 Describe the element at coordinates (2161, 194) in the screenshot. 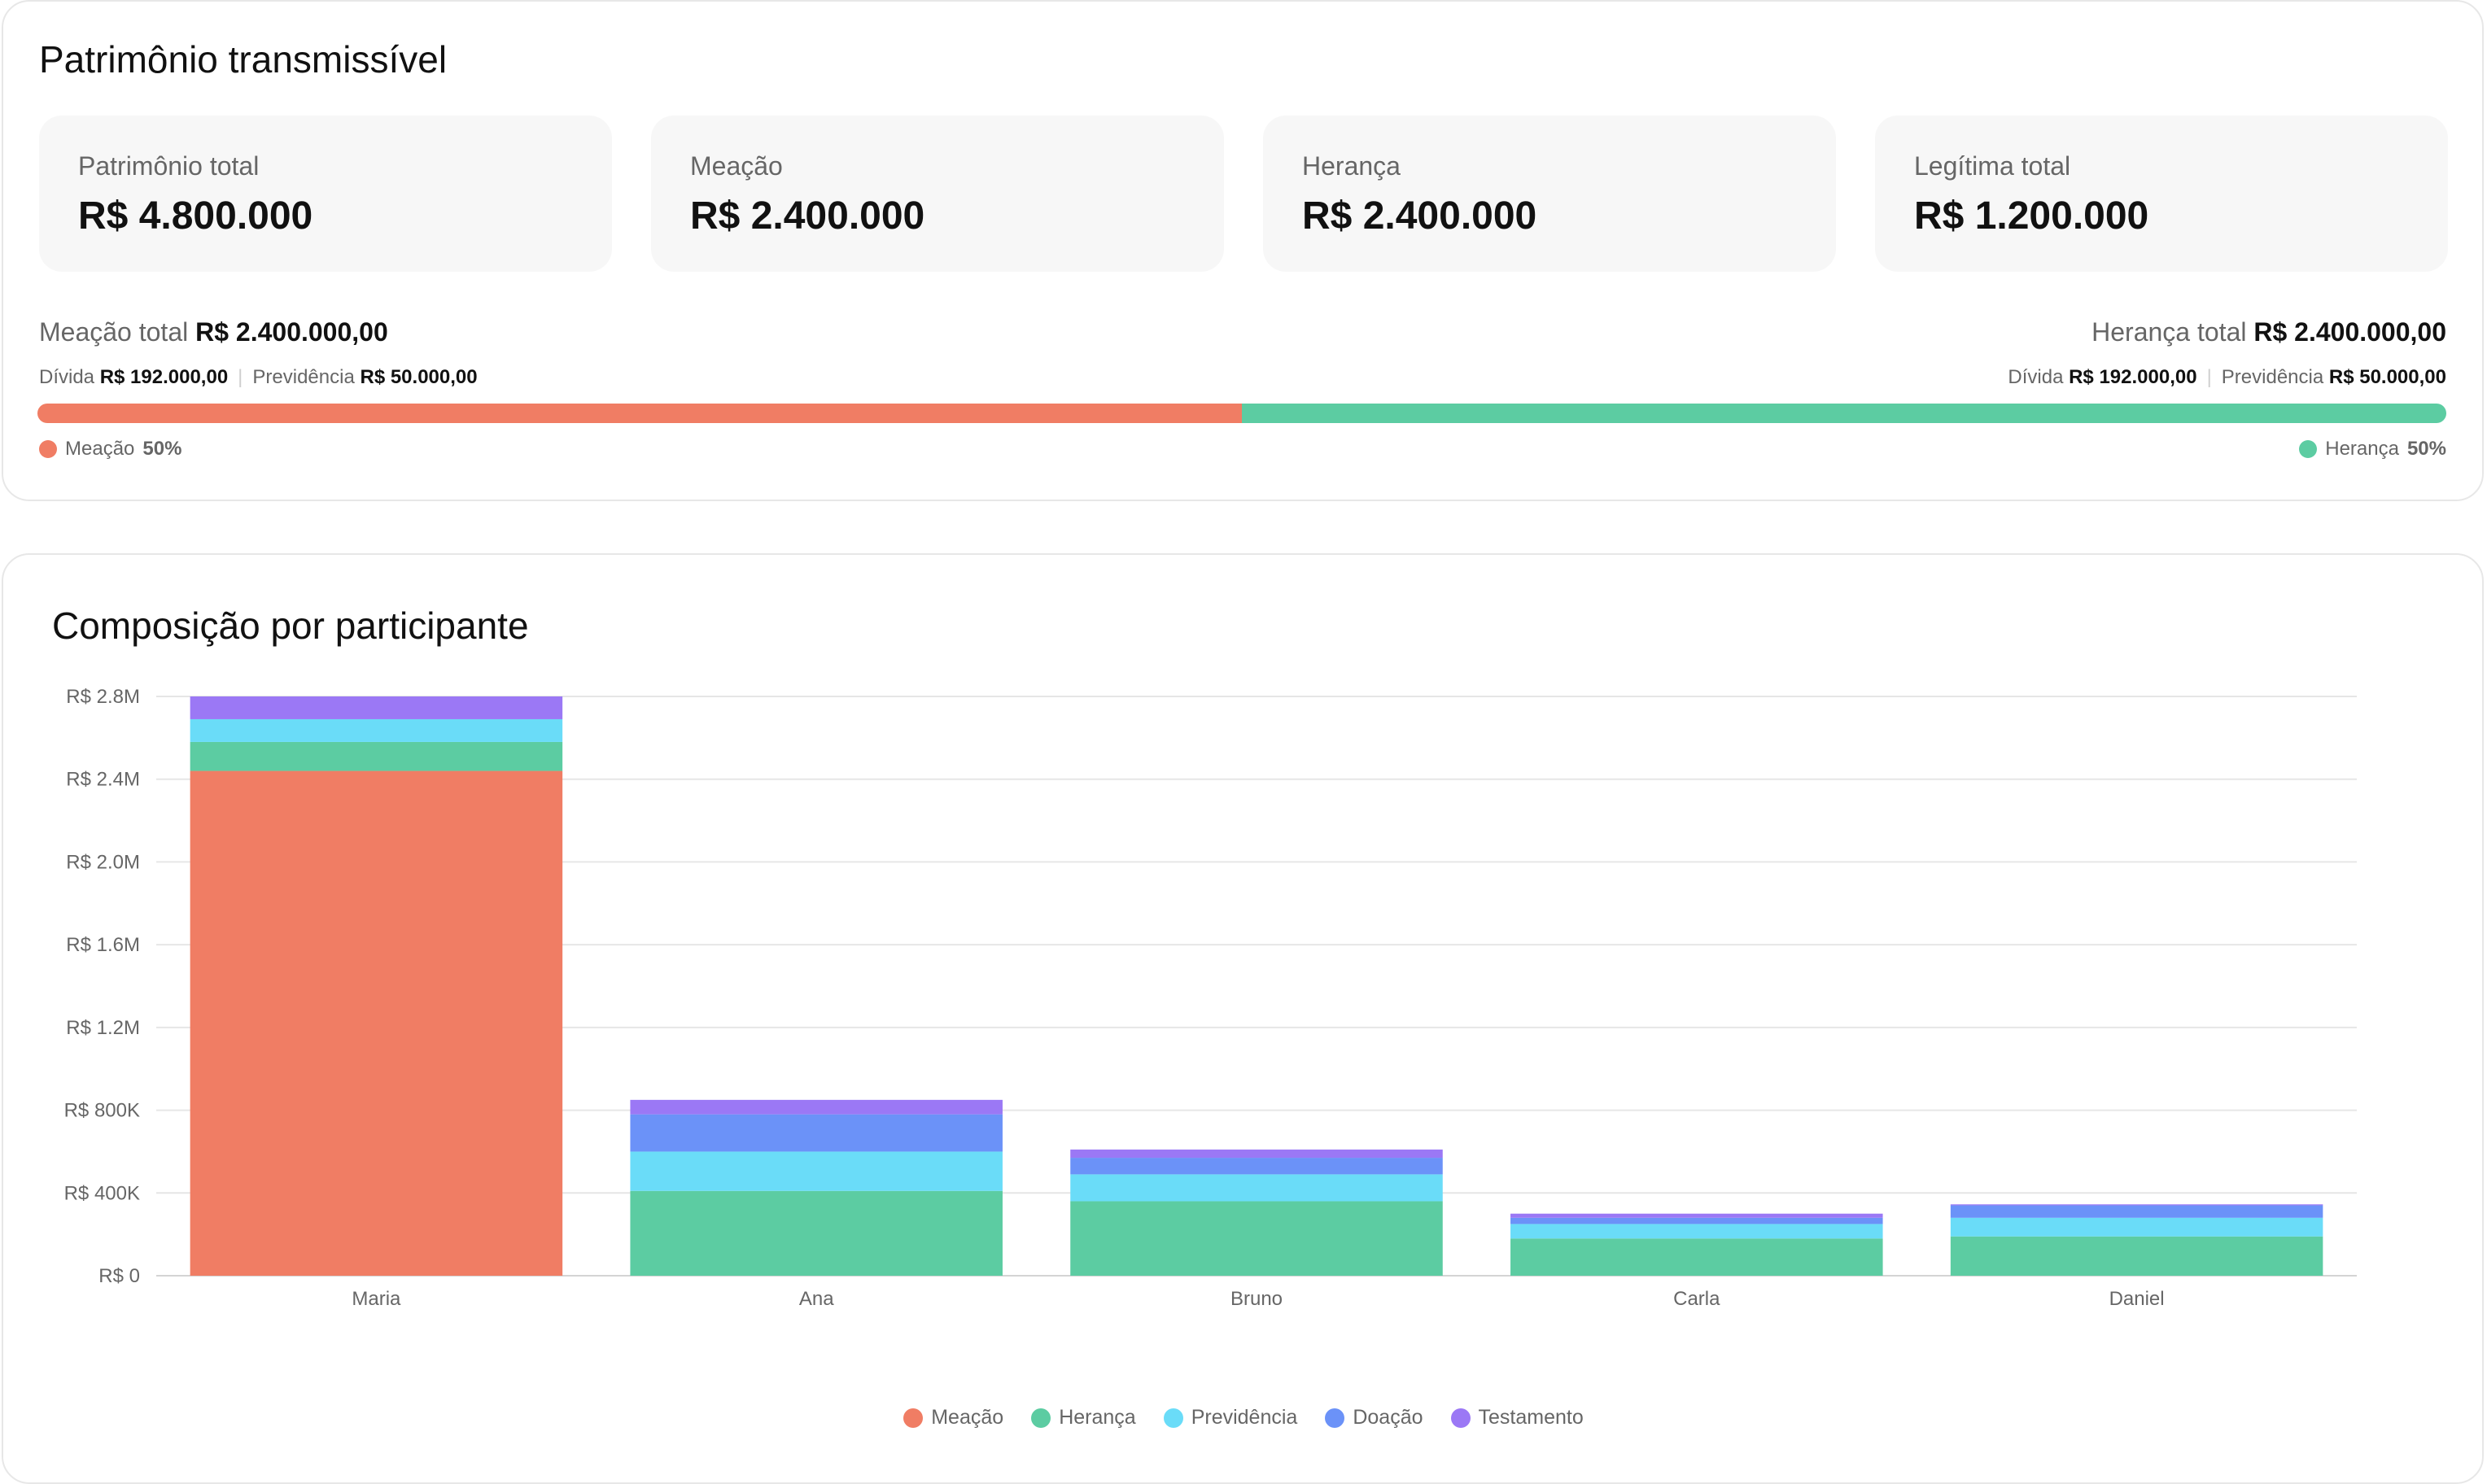

I see `stat-card-legitima-total: Legítima total R$ 1.200.000` at that location.